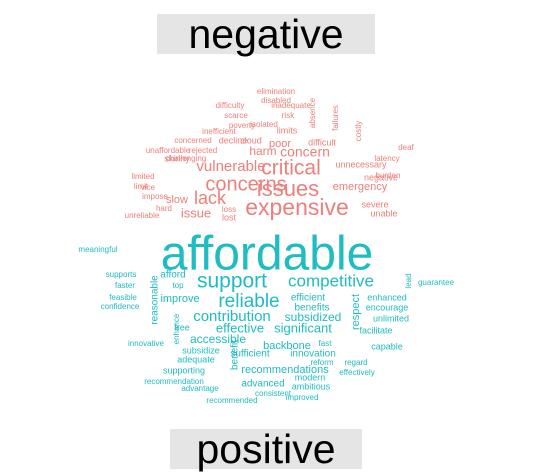 Image resolution: width=536 pixels, height=475 pixels. I want to click on positive-word-benefit: benefit, so click(235, 355).